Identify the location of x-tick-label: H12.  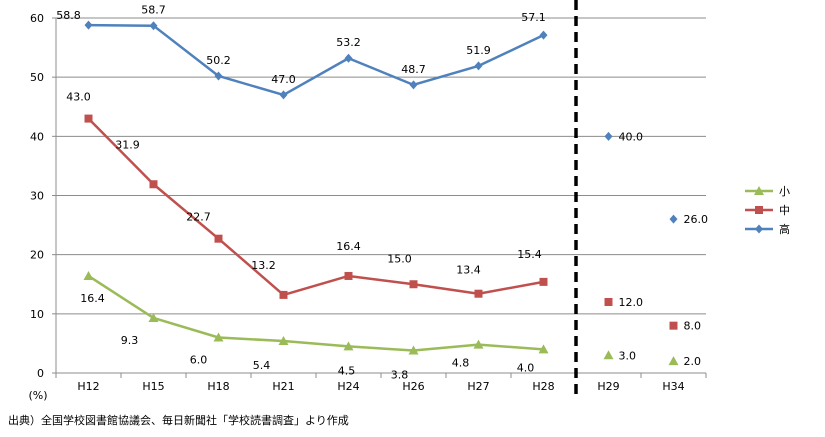
(88, 386).